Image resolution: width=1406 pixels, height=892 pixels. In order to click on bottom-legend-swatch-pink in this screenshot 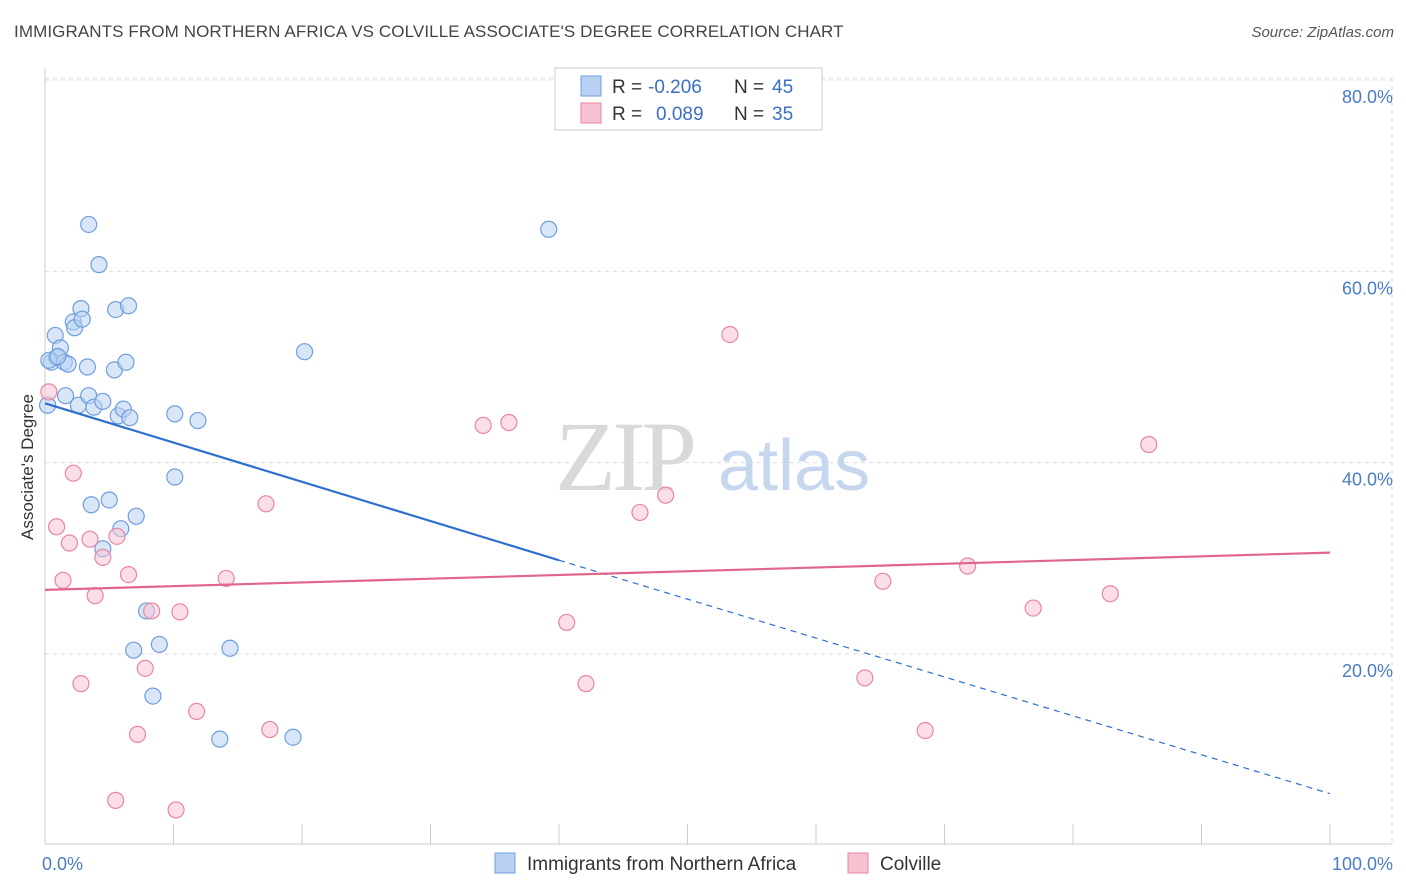, I will do `click(858, 863)`.